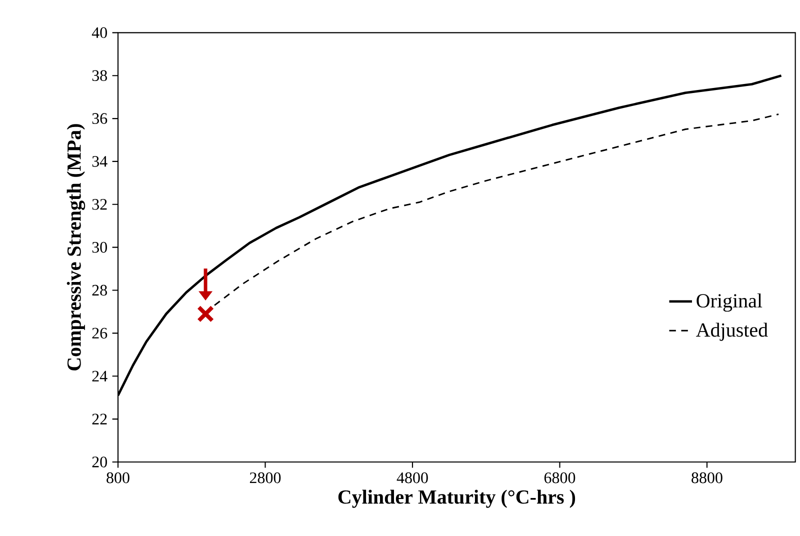  What do you see at coordinates (100, 118) in the screenshot?
I see `y-tick-label: 36` at bounding box center [100, 118].